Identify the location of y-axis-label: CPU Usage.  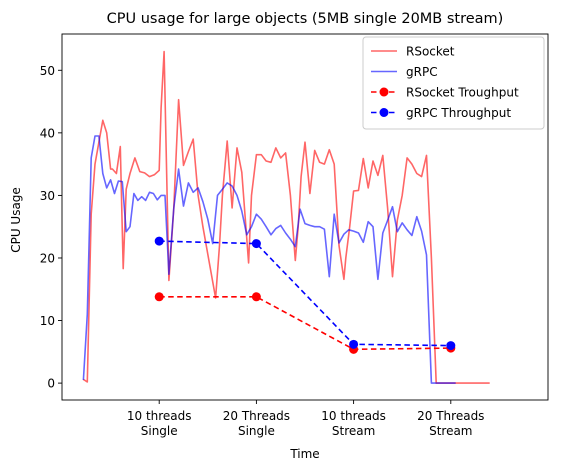
(16, 220).